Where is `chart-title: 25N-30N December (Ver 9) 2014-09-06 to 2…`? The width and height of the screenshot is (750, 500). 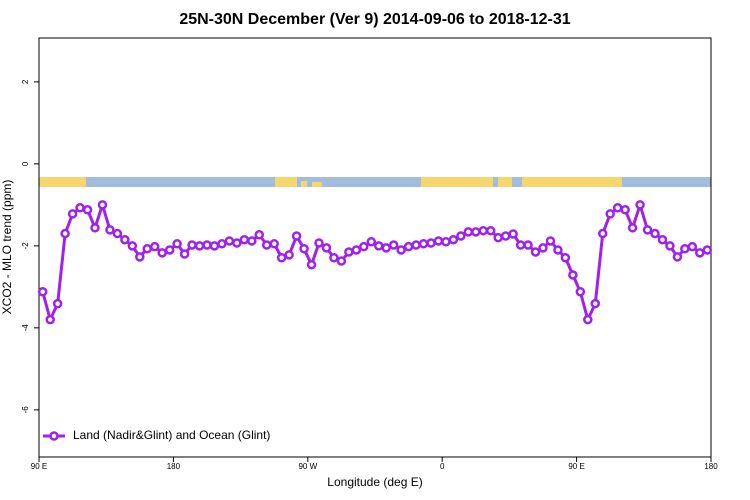
chart-title: 25N-30N December (Ver 9) 2014-09-06 to 2… is located at coordinates (374, 19).